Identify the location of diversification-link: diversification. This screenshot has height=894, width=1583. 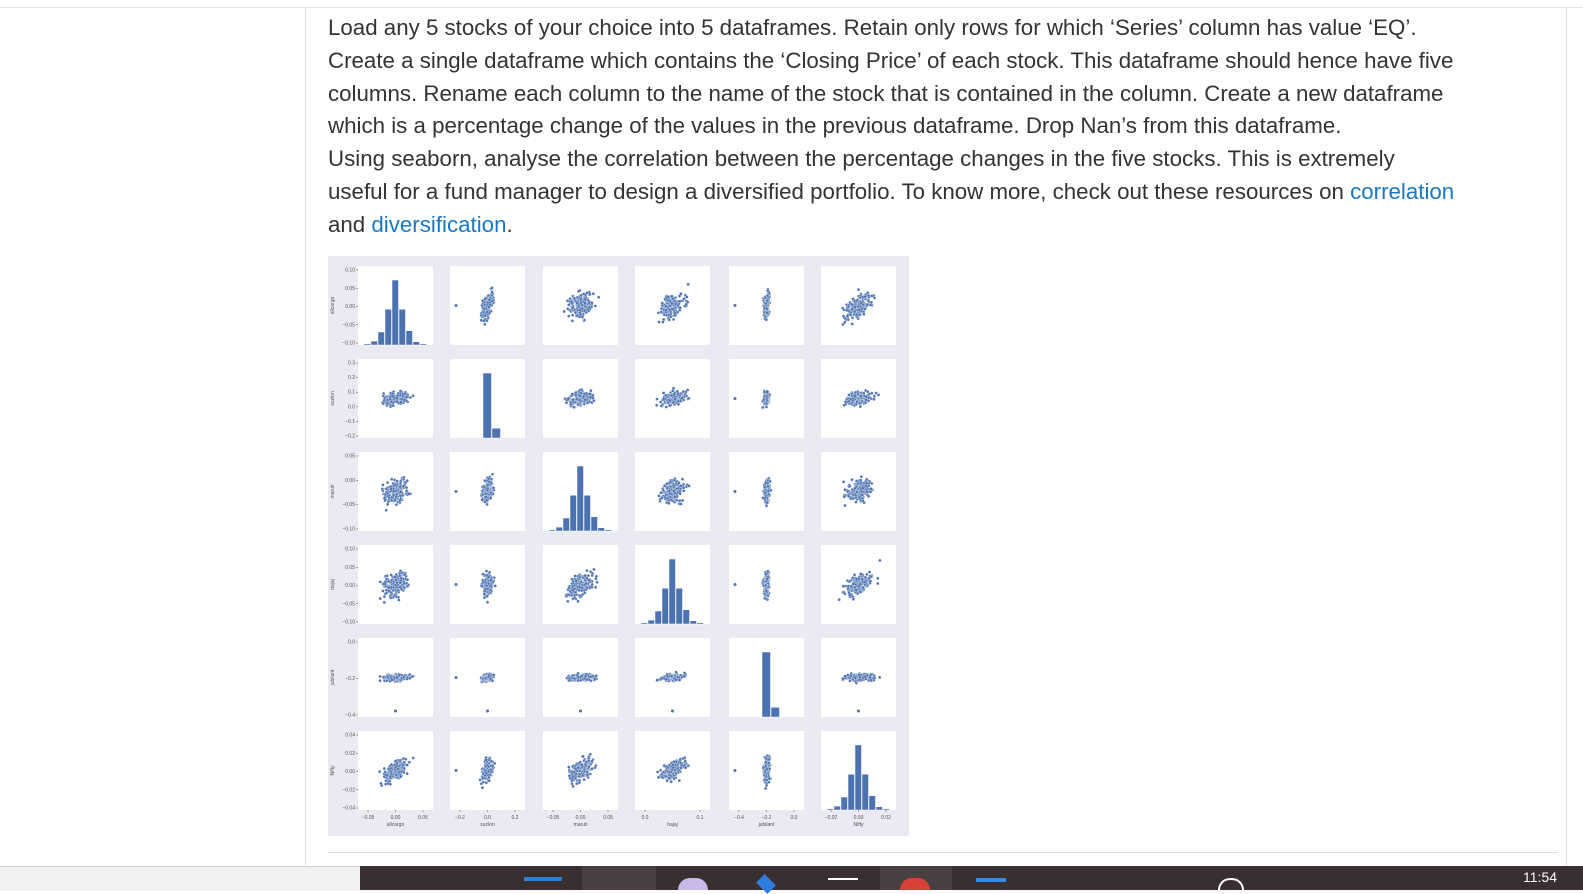
(439, 224).